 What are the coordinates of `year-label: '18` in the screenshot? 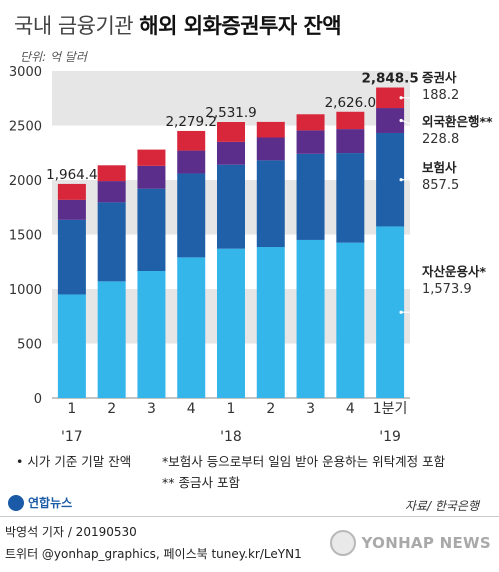 It's located at (231, 437).